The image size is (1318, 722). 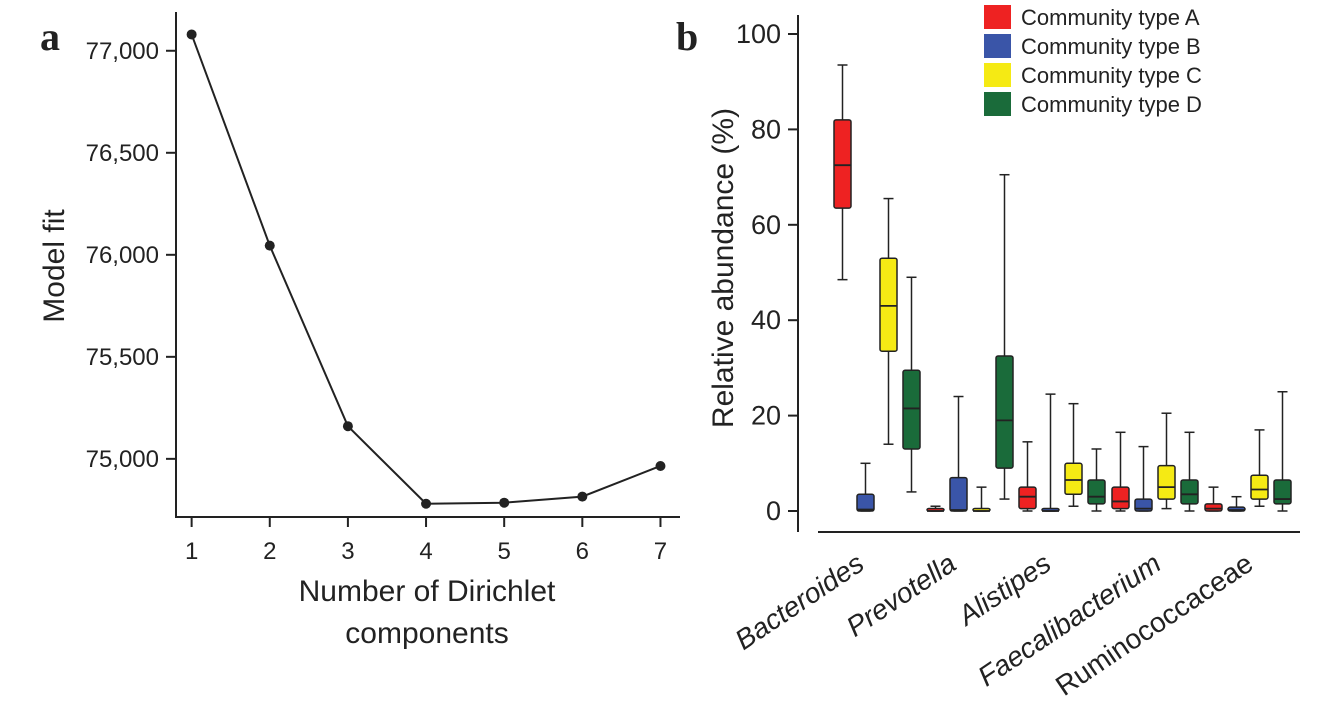 I want to click on panel-a-x-tick-label: 5, so click(x=504, y=551).